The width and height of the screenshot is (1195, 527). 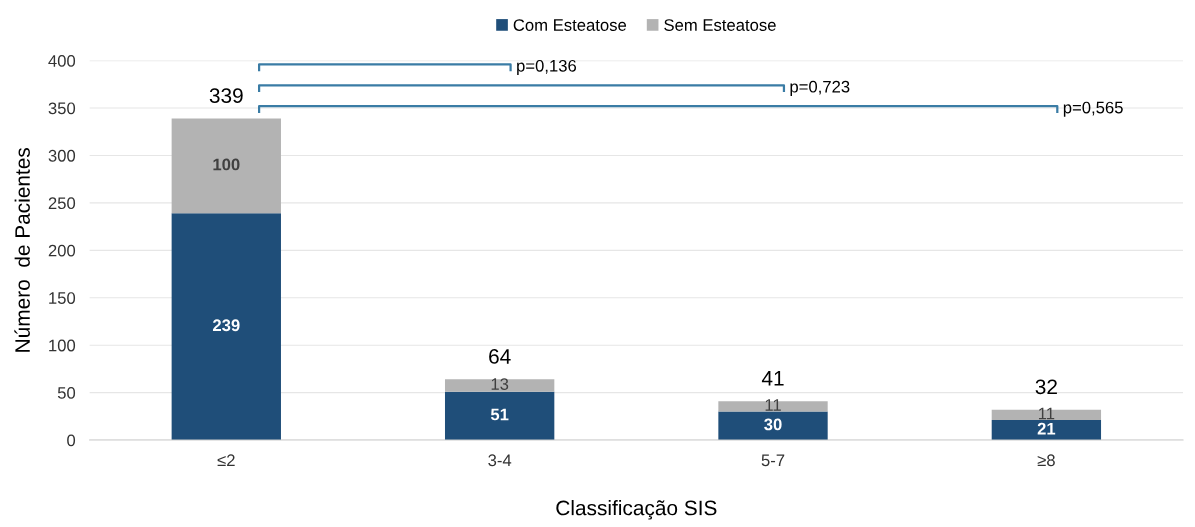 What do you see at coordinates (62, 155) in the screenshot?
I see `y-tick-label: 300` at bounding box center [62, 155].